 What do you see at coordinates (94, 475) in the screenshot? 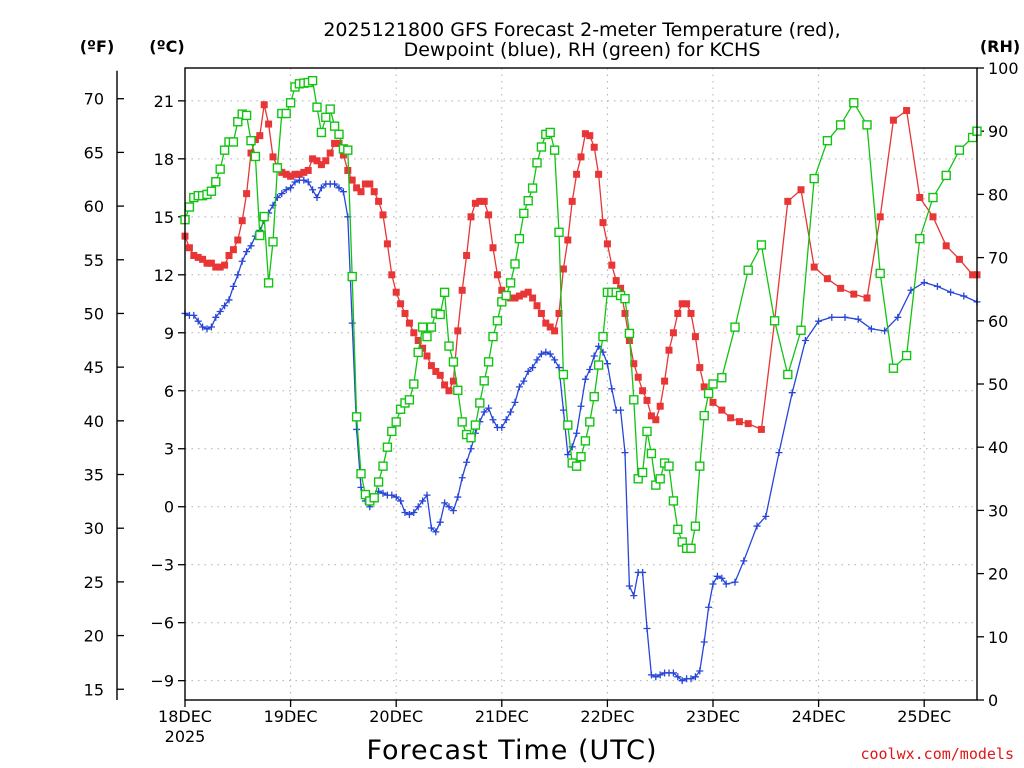
I see `fahrenheit-tick-label: 35` at bounding box center [94, 475].